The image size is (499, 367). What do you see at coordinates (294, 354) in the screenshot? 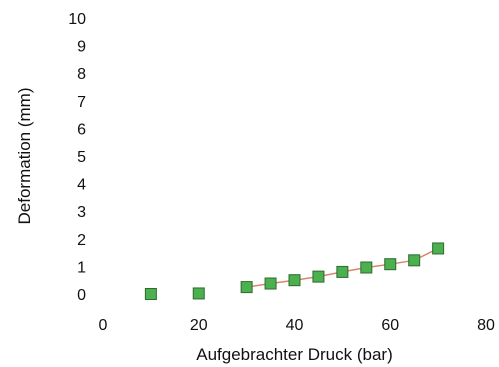
I see `x-axis-label: Aufgebrachter Druck (bar)` at bounding box center [294, 354].